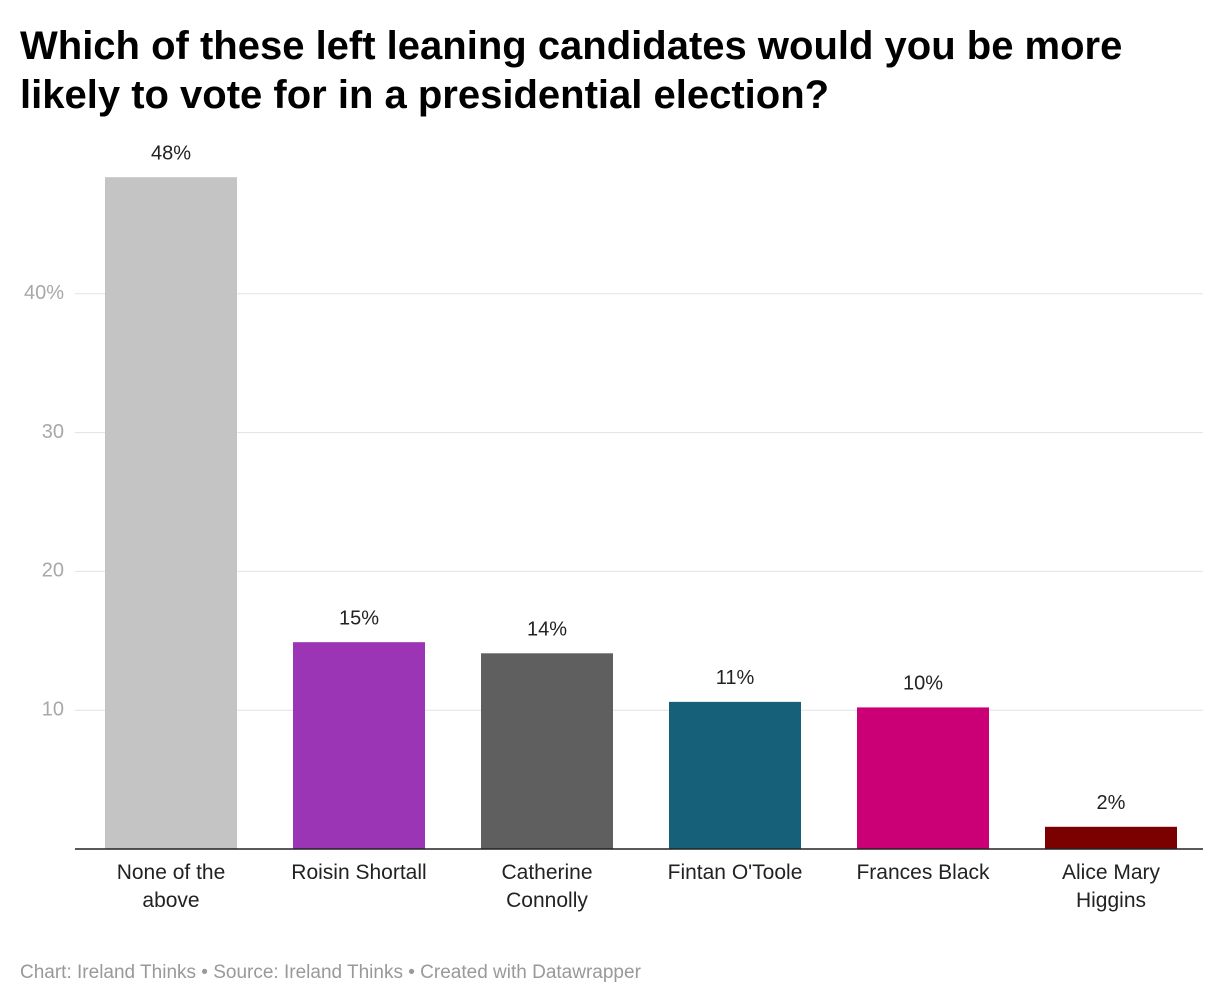 The width and height of the screenshot is (1224, 1008). What do you see at coordinates (1111, 803) in the screenshot?
I see `value-label: 2%` at bounding box center [1111, 803].